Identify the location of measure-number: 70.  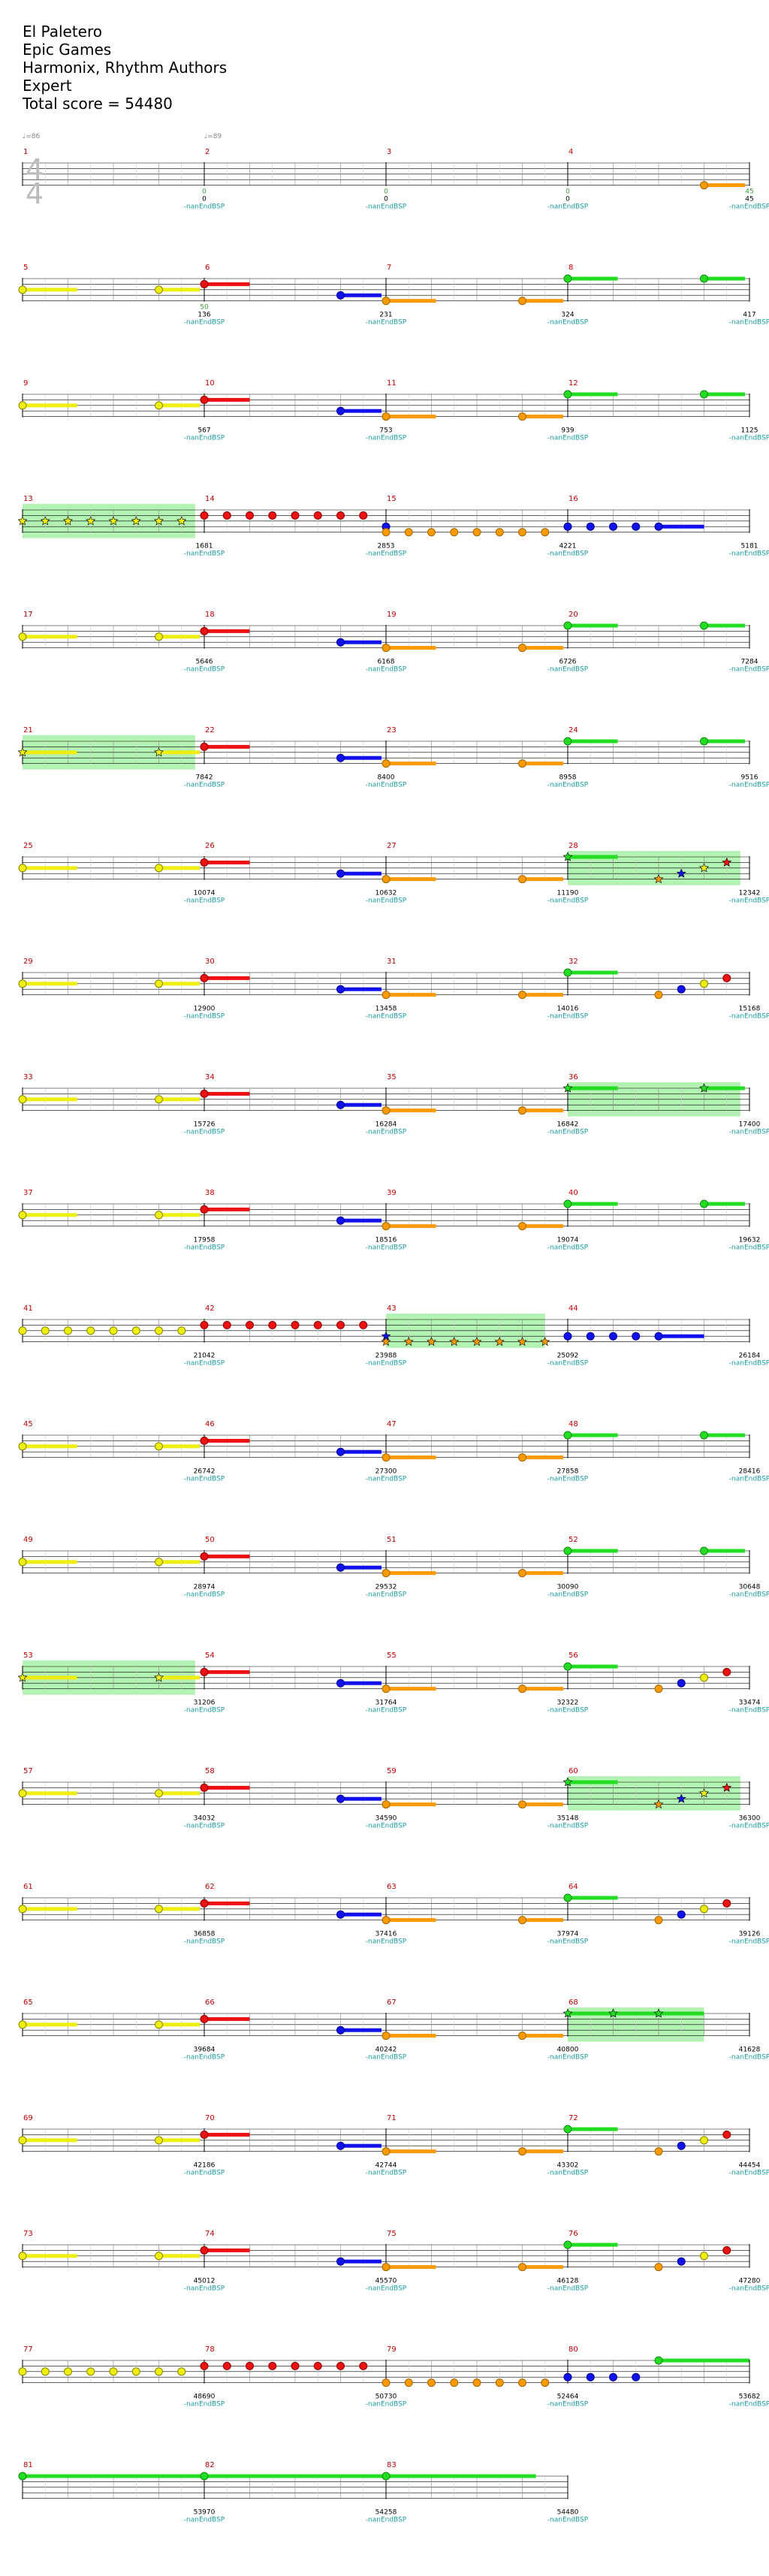
(210, 2118).